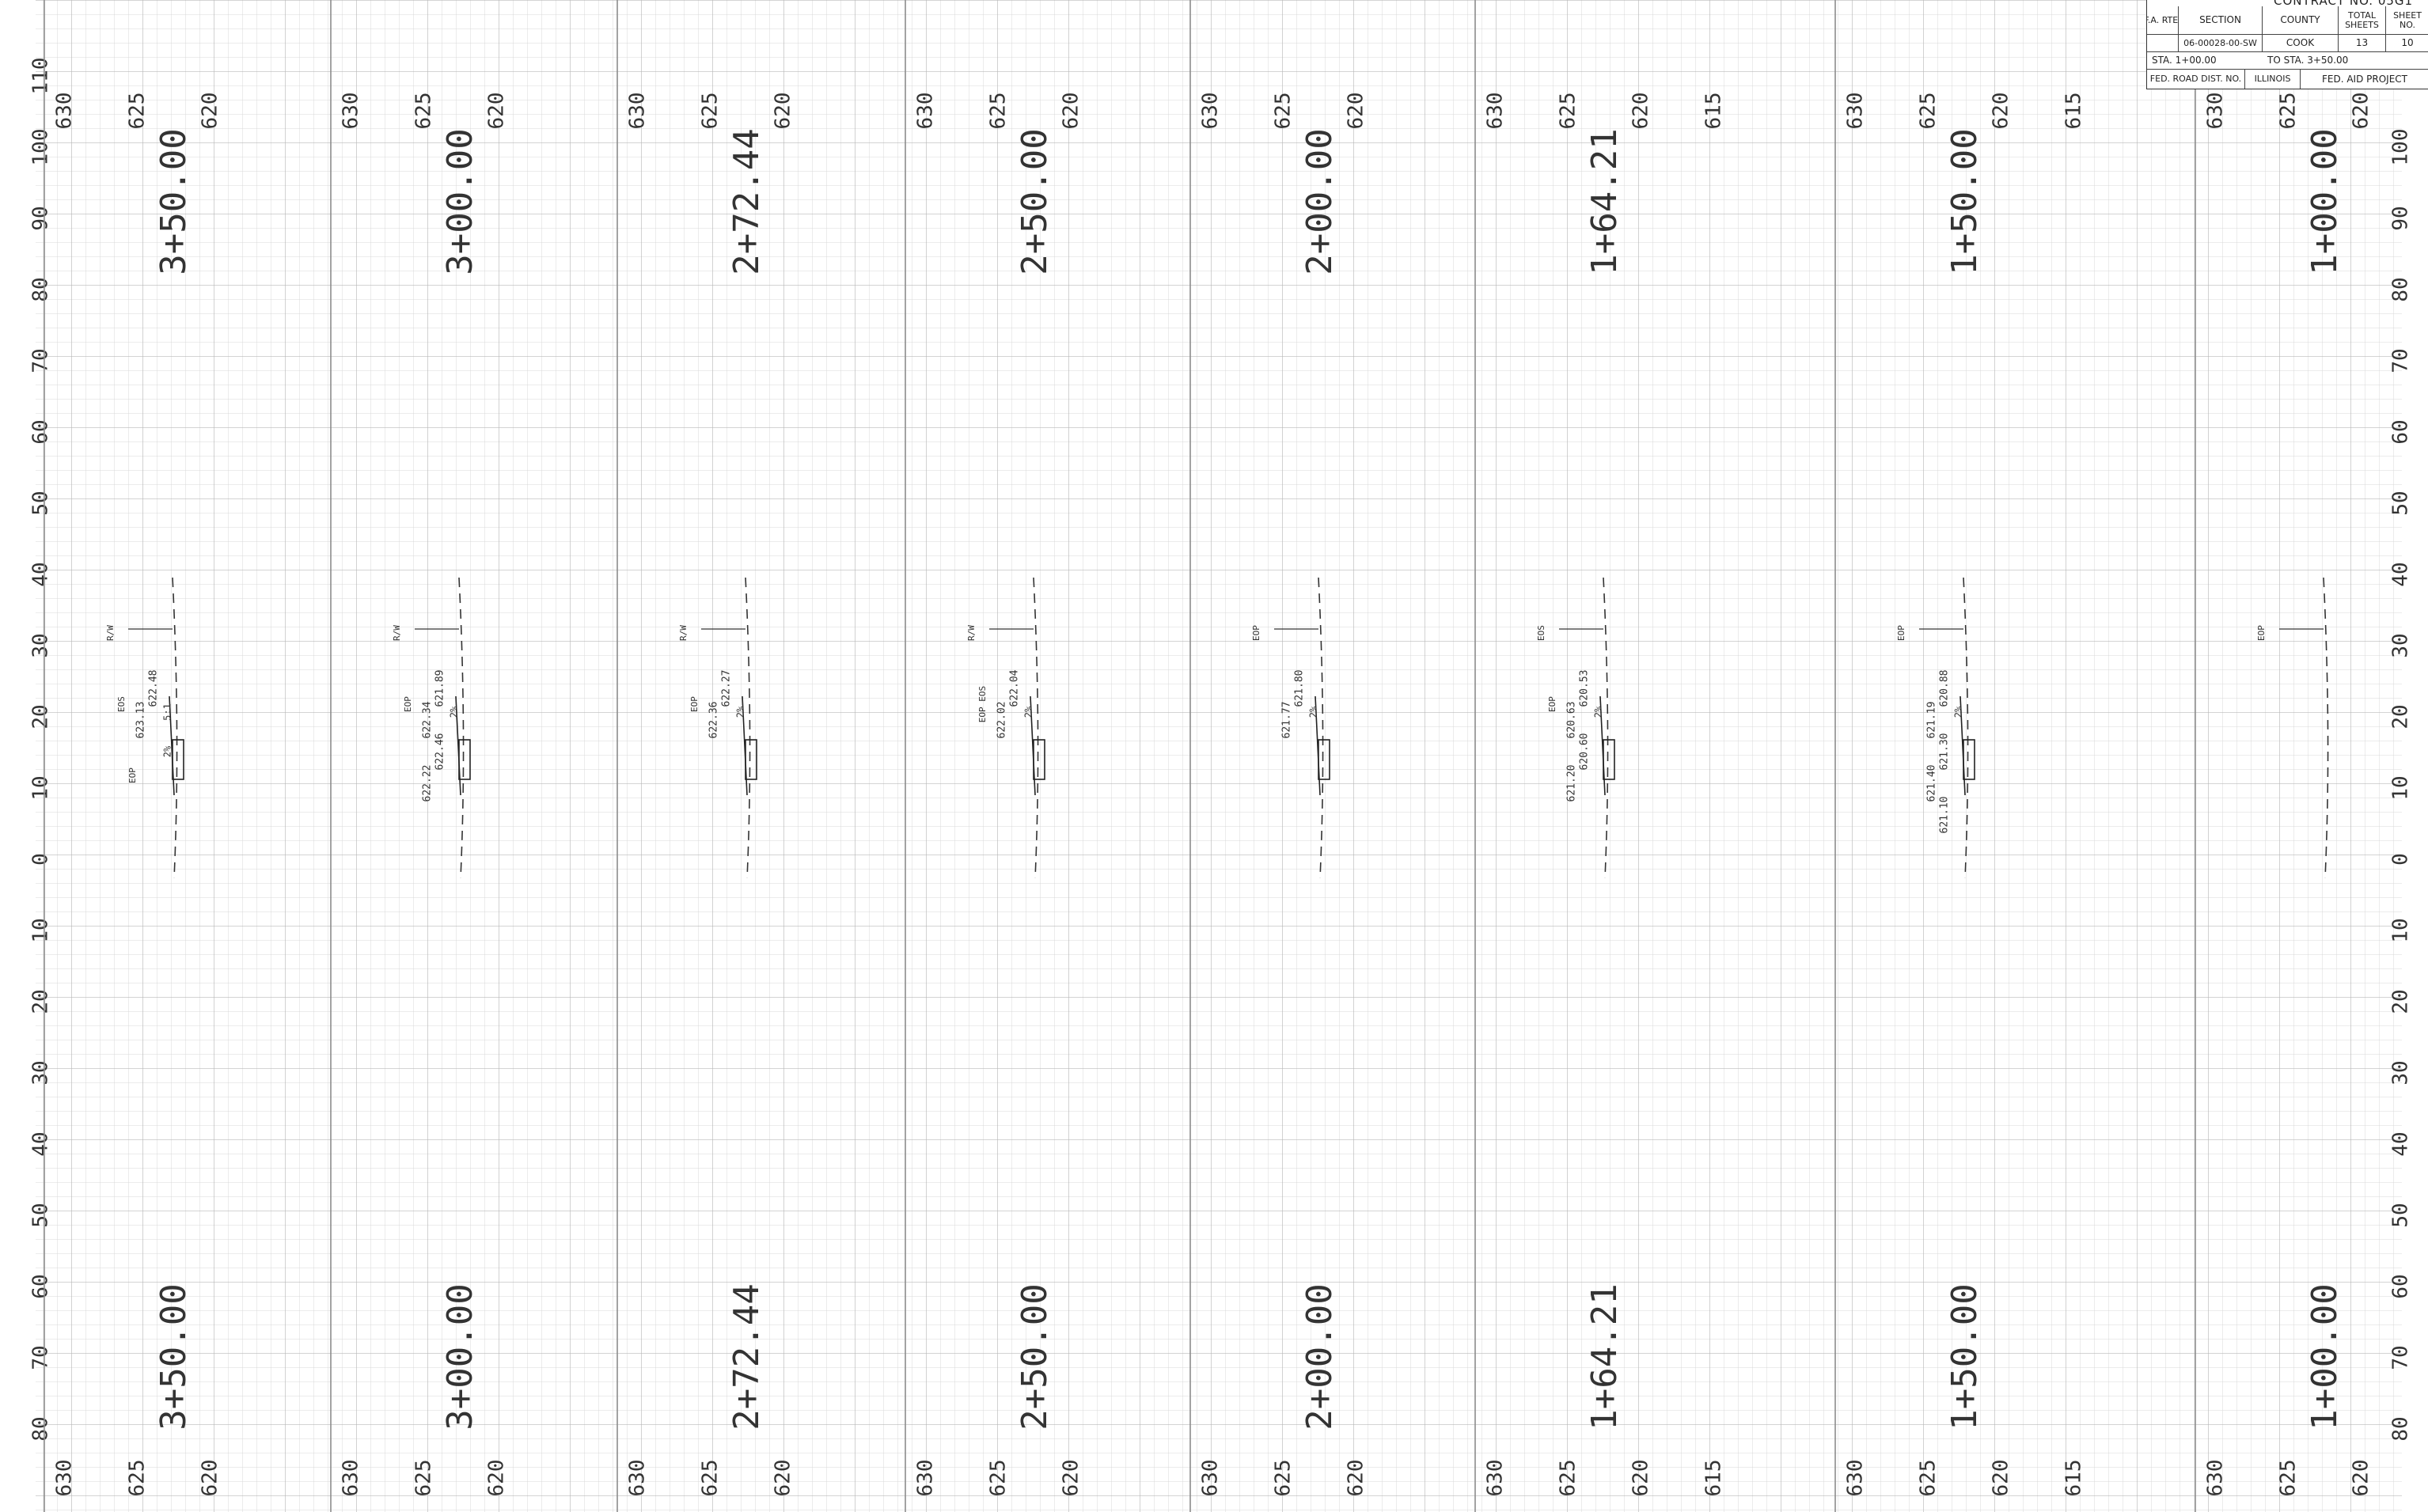  I want to click on elevation-point-label: 622.36, so click(714, 720).